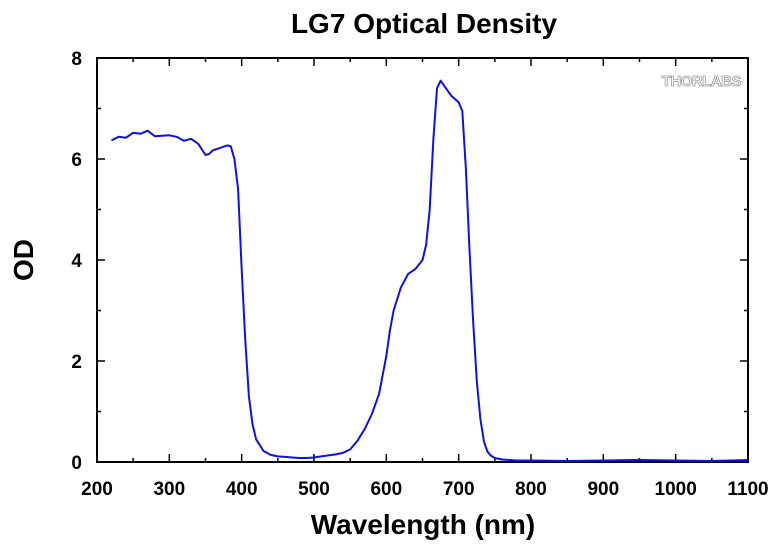 The width and height of the screenshot is (780, 547). Describe the element at coordinates (459, 489) in the screenshot. I see `x-tick-label: 700` at that location.